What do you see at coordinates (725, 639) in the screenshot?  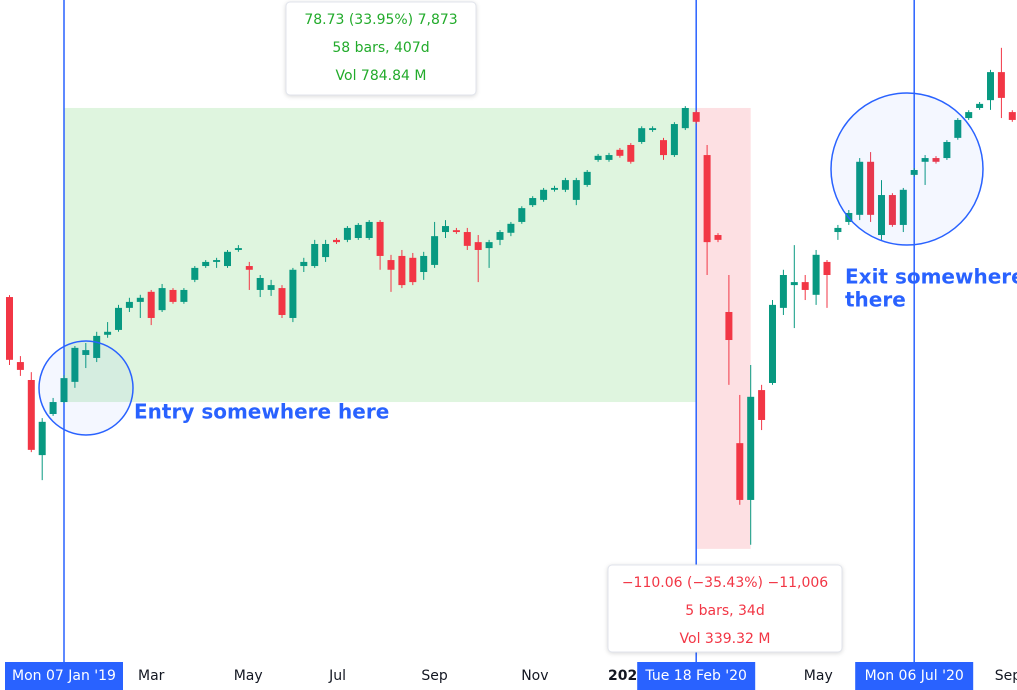 I see `measure-label: Vol 339.32 M` at bounding box center [725, 639].